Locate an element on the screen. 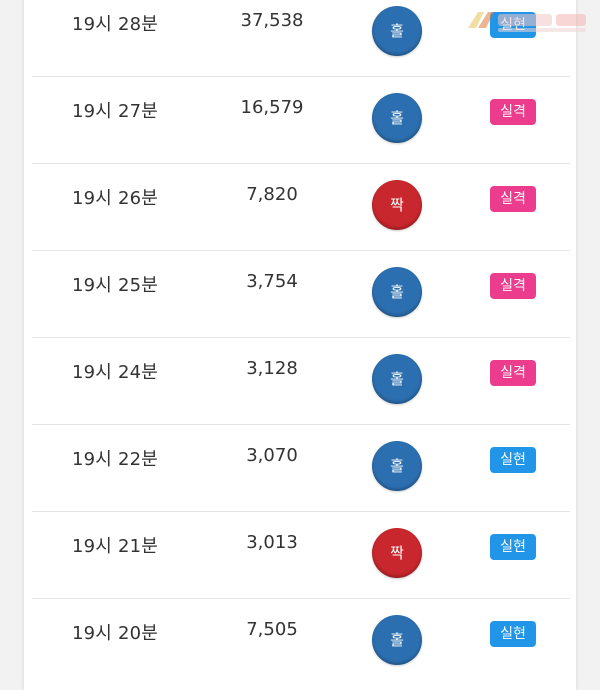 This screenshot has width=600, height=690. result-count: 37,538 is located at coordinates (272, 20).